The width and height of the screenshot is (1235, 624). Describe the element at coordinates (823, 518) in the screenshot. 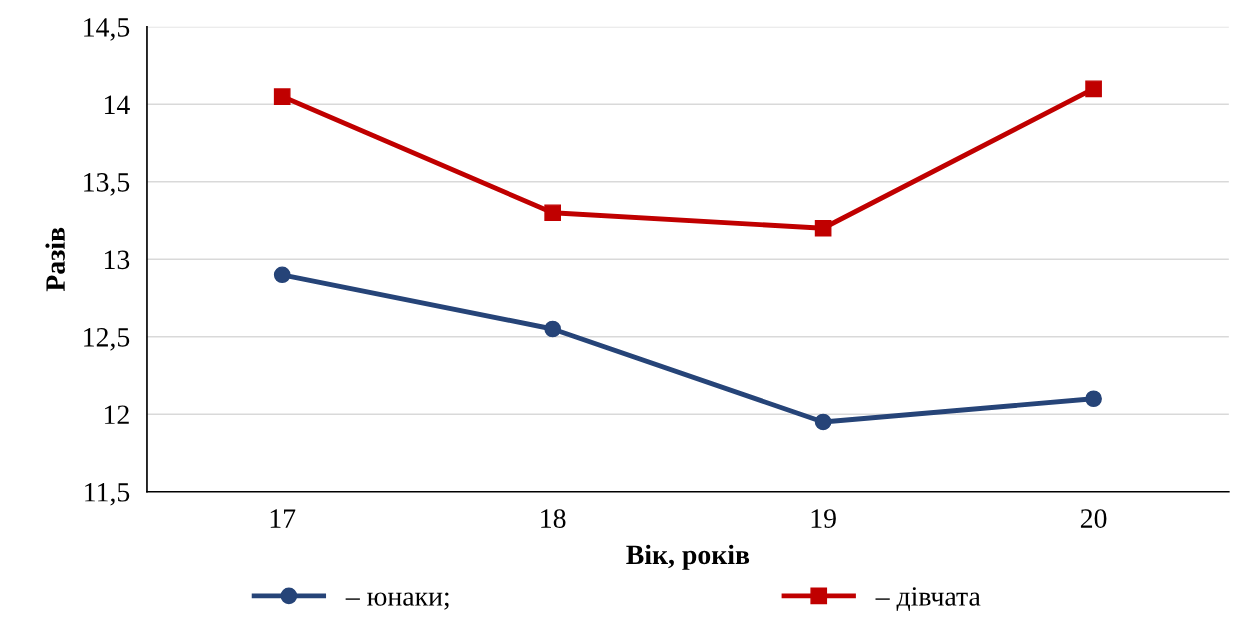

I see `x-tick-label: 19` at that location.